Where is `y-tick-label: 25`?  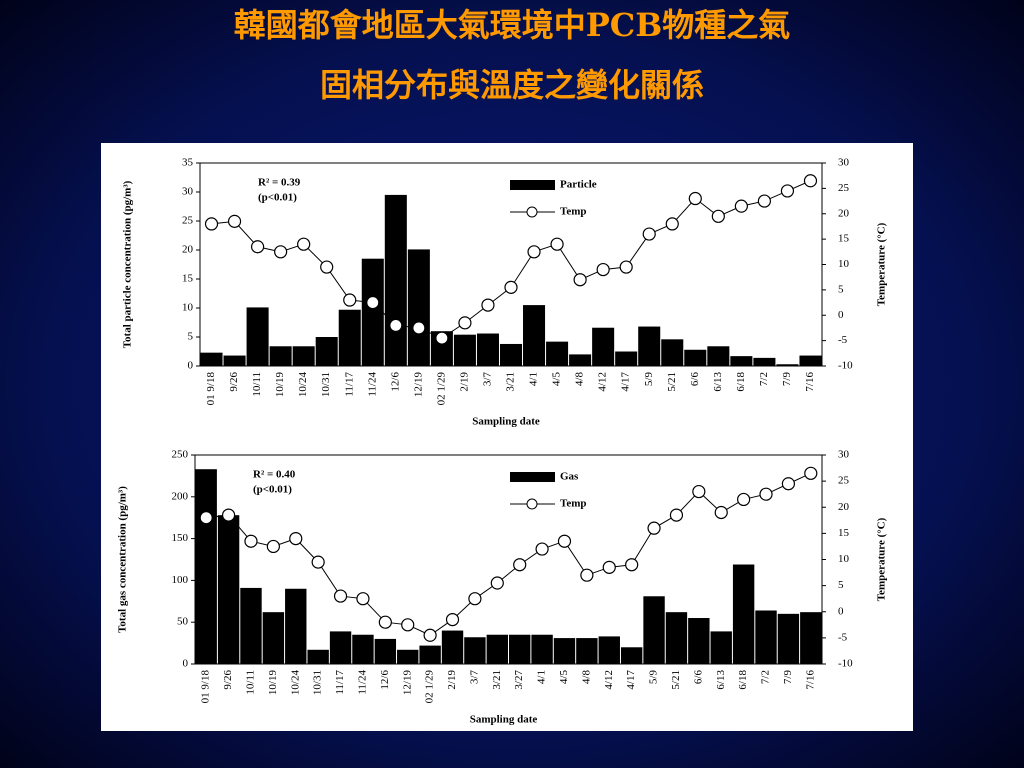 y-tick-label: 25 is located at coordinates (188, 221).